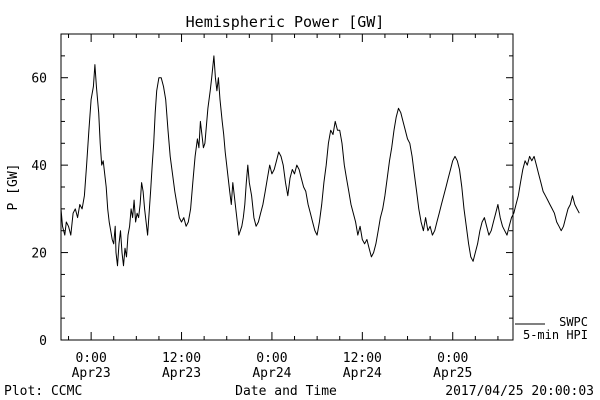 This screenshot has width=600, height=400. I want to click on x-axis-label: Date and Time, so click(286, 391).